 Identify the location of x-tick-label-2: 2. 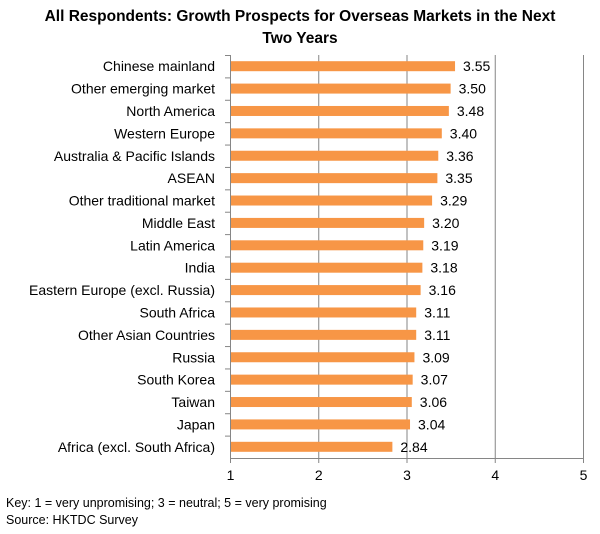
(319, 475).